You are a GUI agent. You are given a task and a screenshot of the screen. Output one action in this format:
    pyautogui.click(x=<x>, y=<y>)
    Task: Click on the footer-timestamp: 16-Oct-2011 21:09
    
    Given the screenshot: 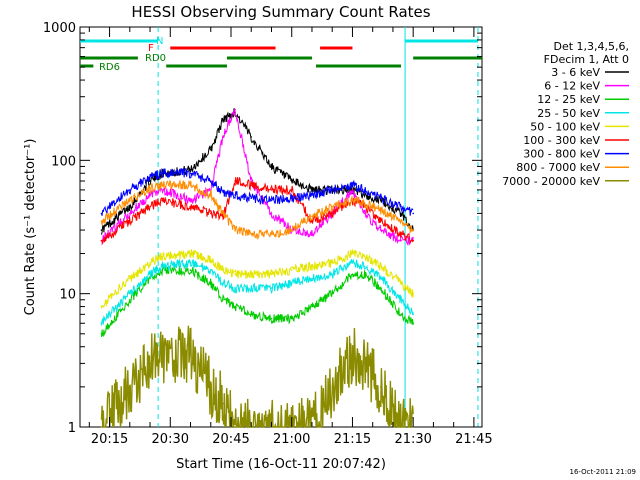 What is the action you would take?
    pyautogui.click(x=603, y=472)
    